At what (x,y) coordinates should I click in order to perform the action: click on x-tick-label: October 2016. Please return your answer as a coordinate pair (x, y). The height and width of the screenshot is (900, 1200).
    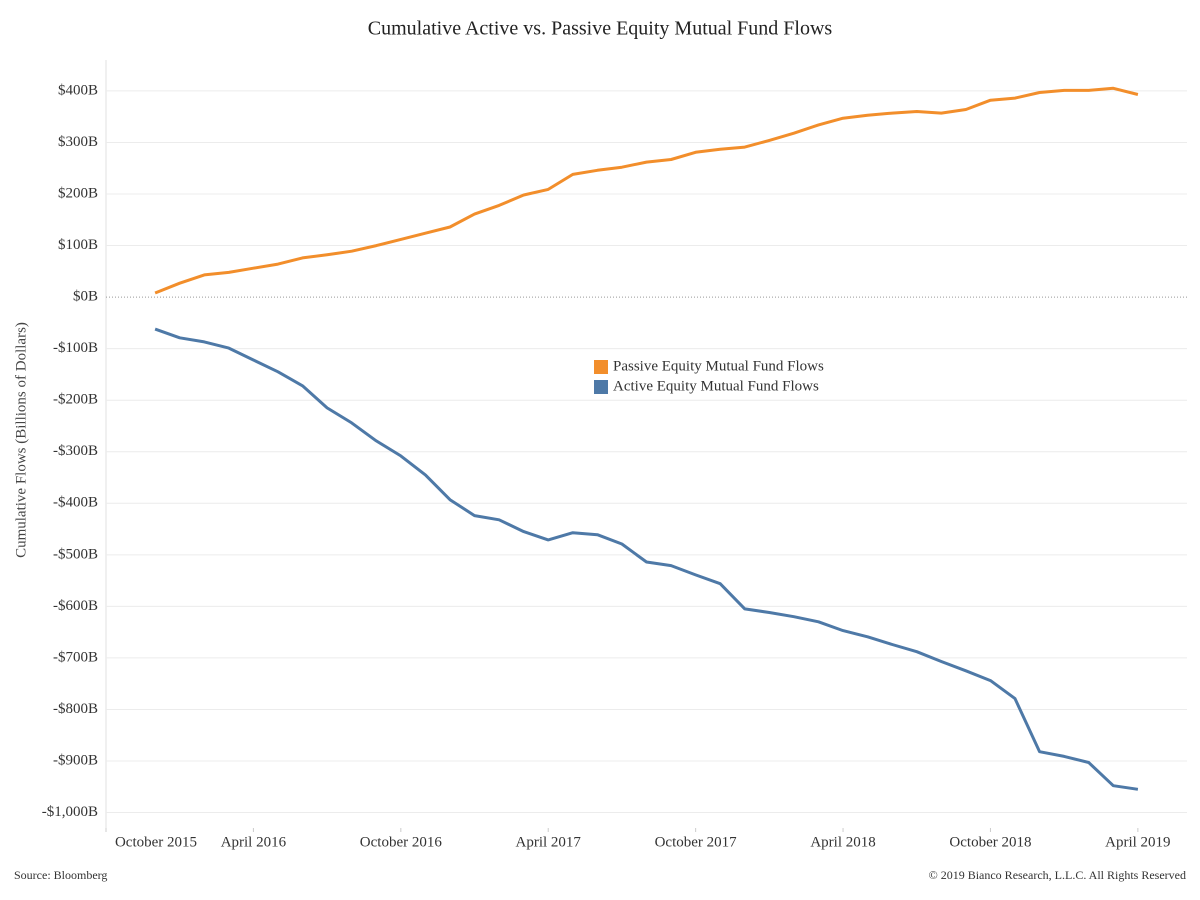
    Looking at the image, I should click on (401, 842).